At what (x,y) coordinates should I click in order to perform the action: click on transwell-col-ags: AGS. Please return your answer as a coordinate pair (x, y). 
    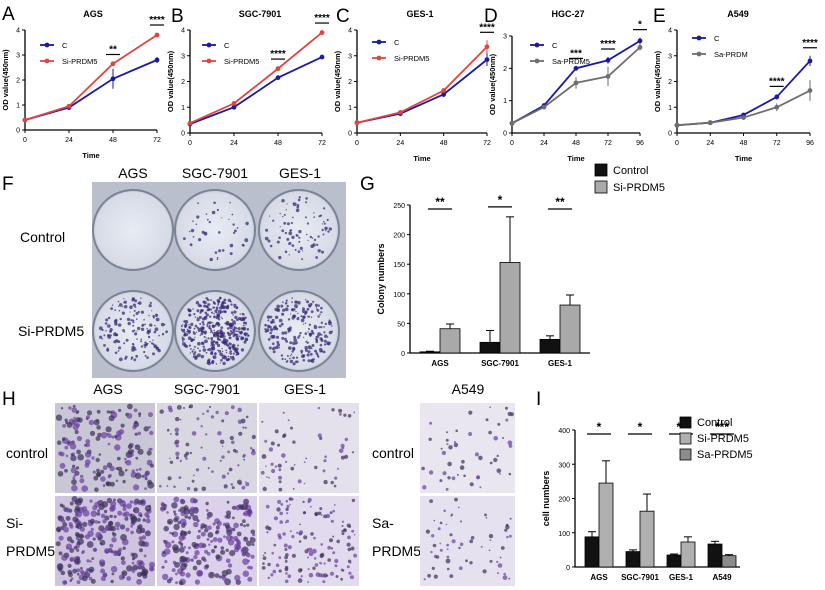
    Looking at the image, I should click on (108, 389).